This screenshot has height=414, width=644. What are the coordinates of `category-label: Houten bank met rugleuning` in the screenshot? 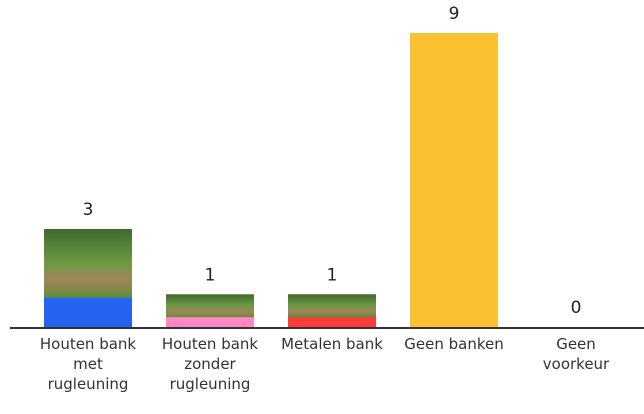 It's located at (88, 364).